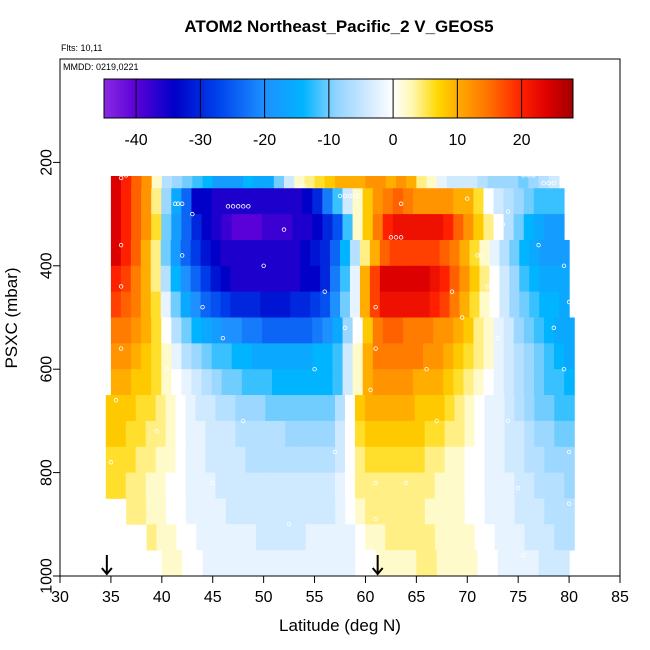  What do you see at coordinates (467, 597) in the screenshot?
I see `x-tick-label: 70` at bounding box center [467, 597].